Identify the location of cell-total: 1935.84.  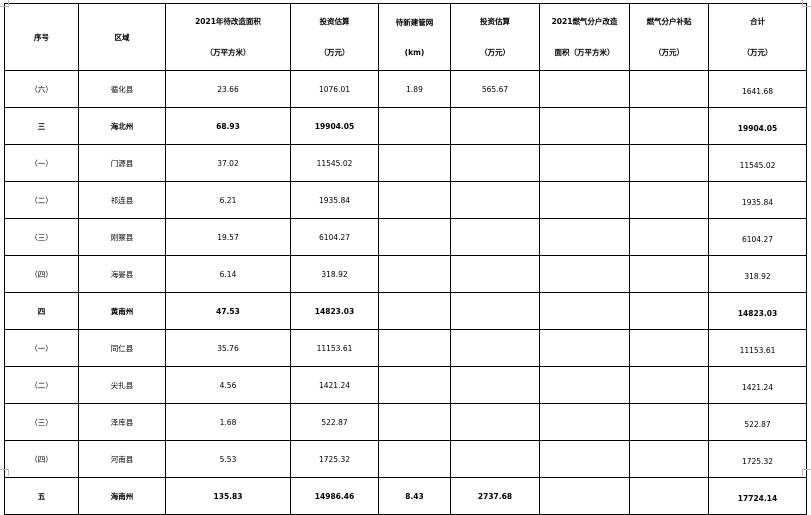
(757, 200).